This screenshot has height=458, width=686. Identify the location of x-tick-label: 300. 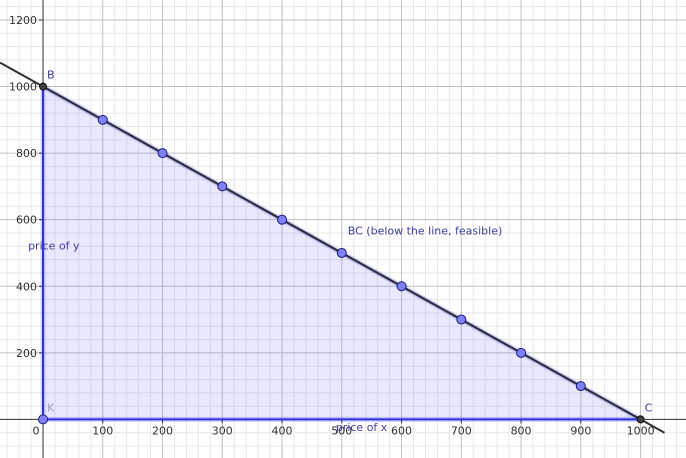
(222, 430).